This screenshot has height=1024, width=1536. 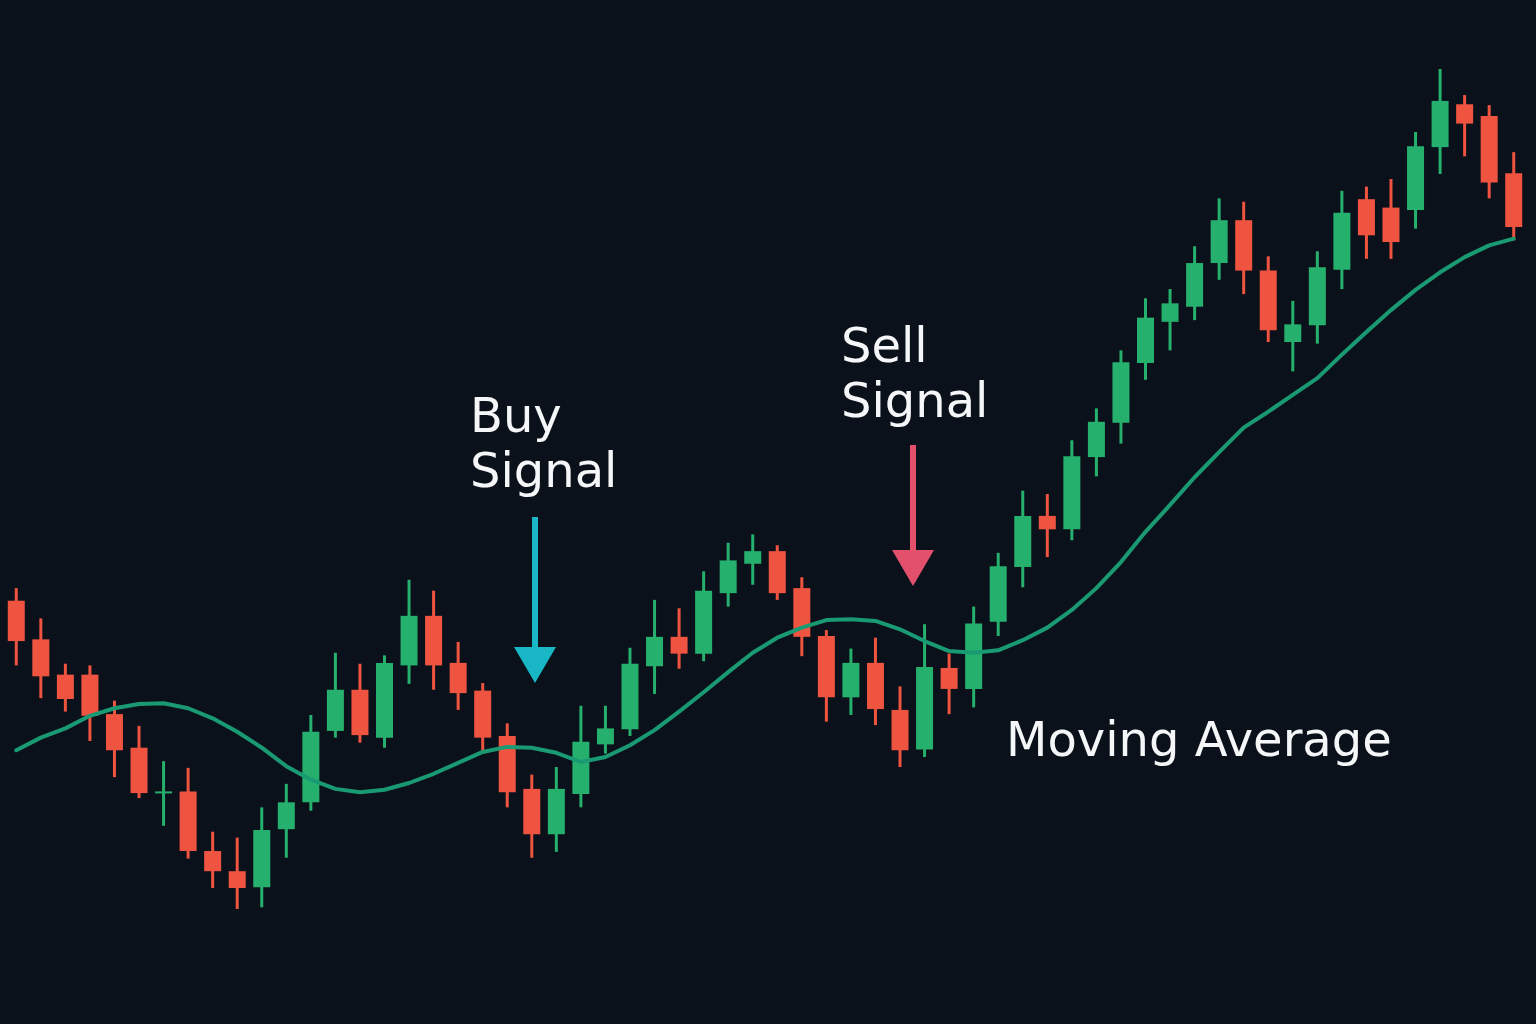 What do you see at coordinates (1199, 739) in the screenshot?
I see `annotation: Moving Average` at bounding box center [1199, 739].